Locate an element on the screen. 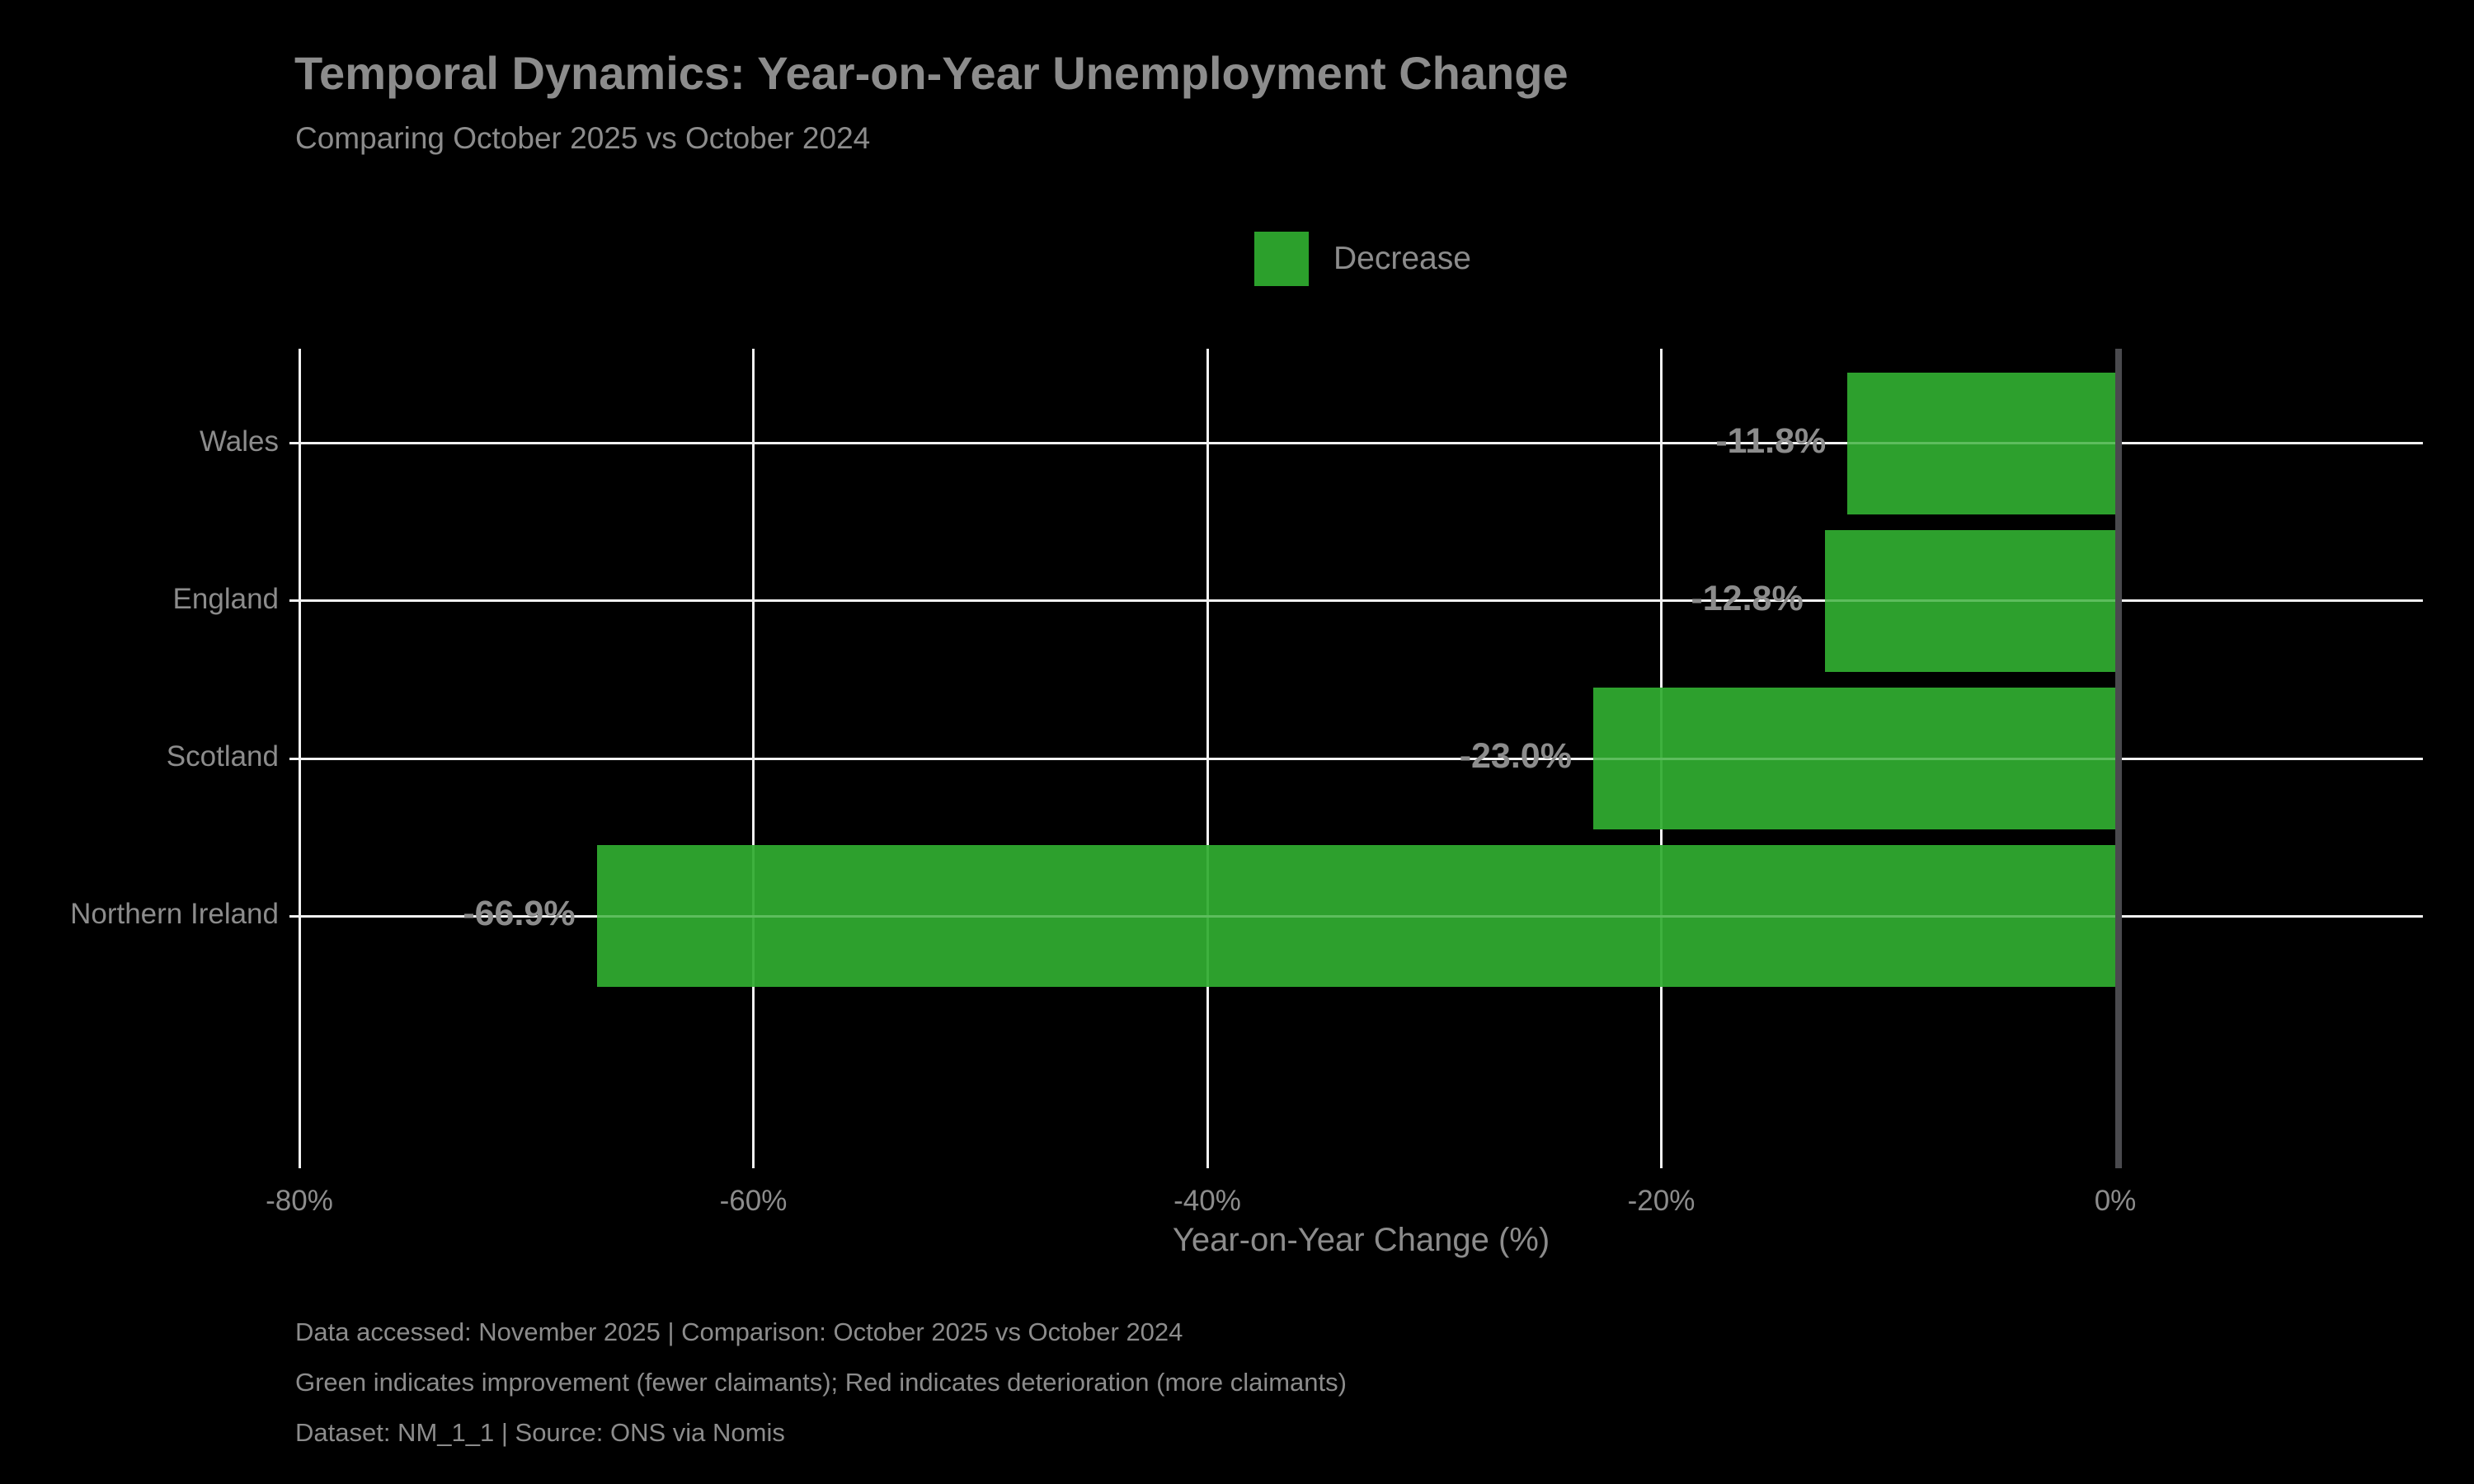 The image size is (2474, 1484). legend: Decrease is located at coordinates (1362, 259).